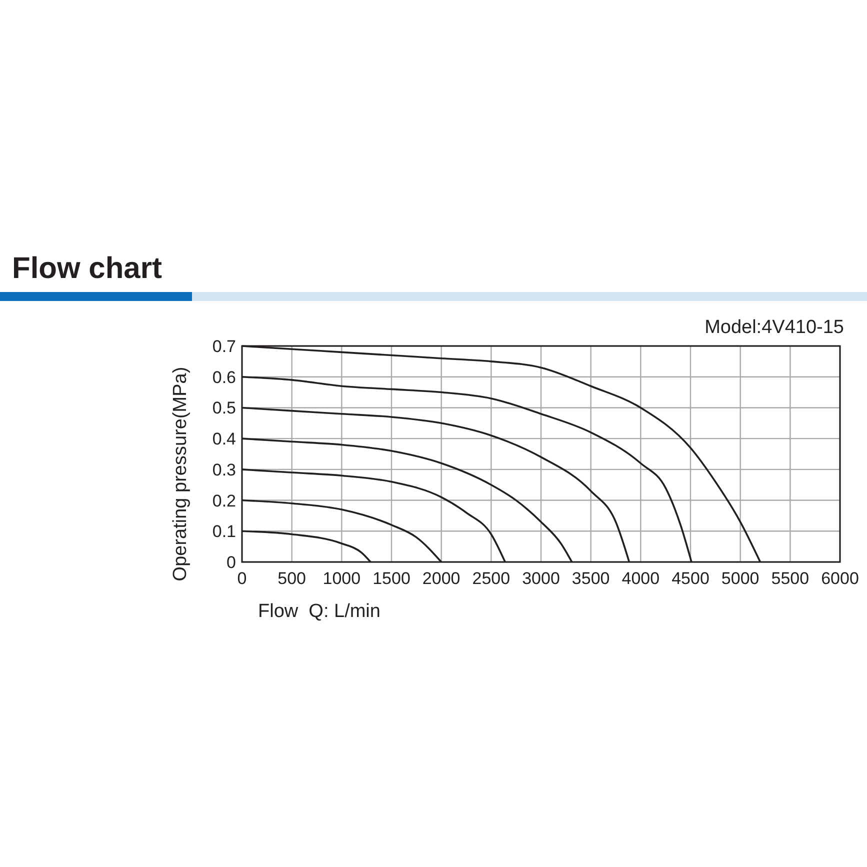  Describe the element at coordinates (840, 578) in the screenshot. I see `x-tick-label: 6000` at that location.